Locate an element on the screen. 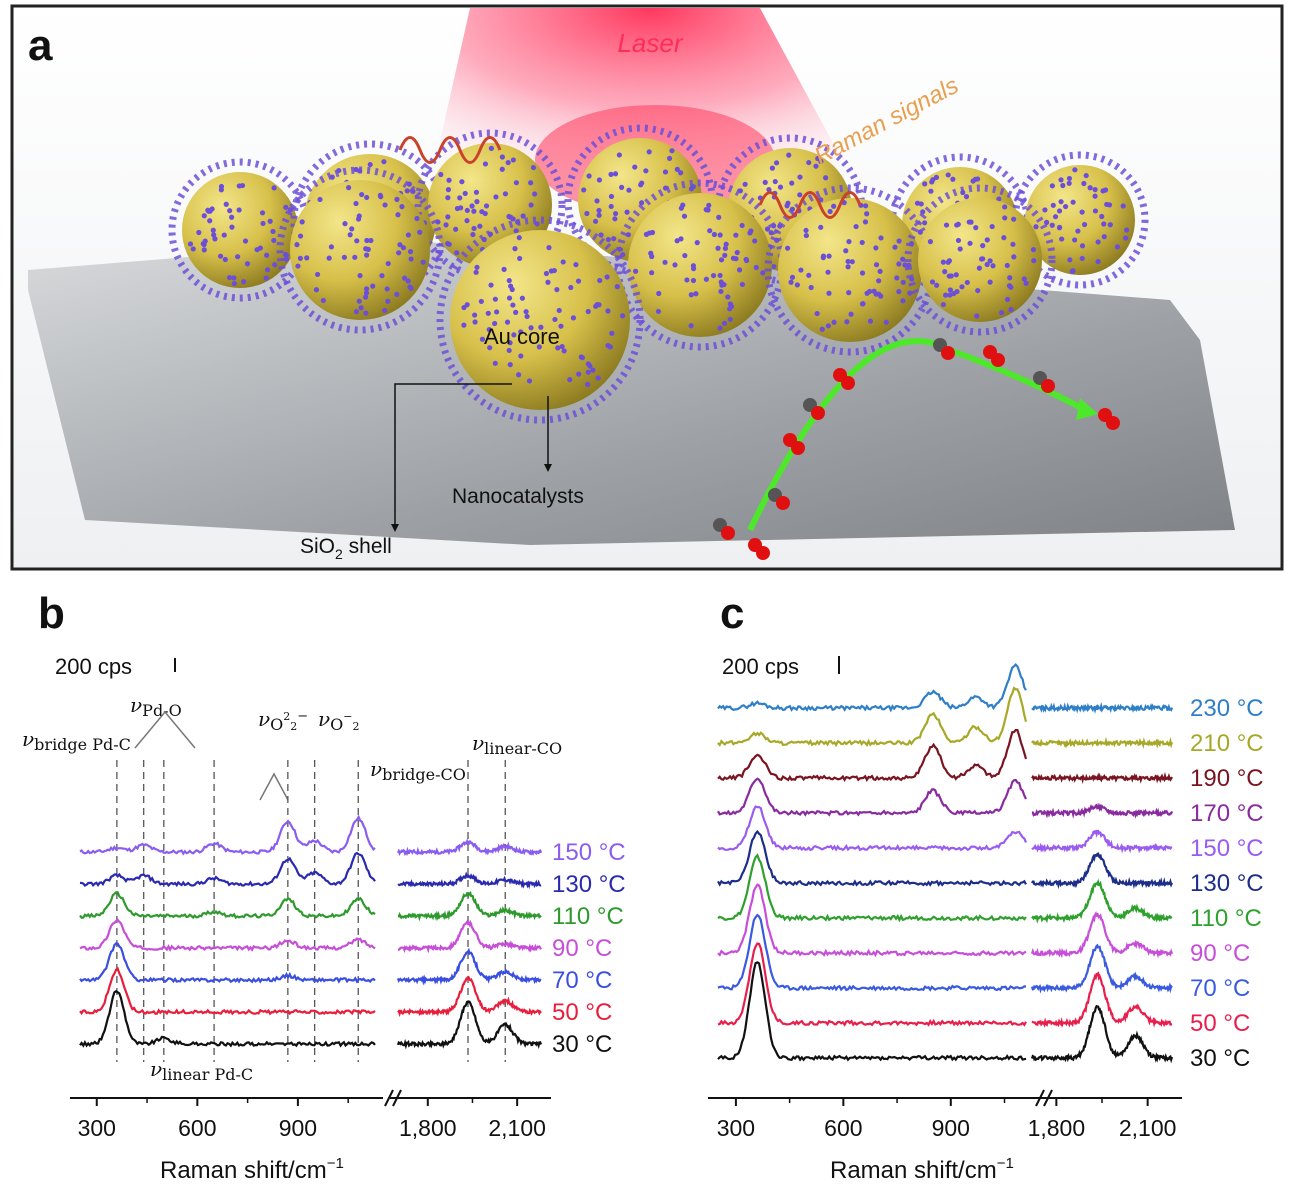 This screenshot has width=1290, height=1199. series-label: 50 °C is located at coordinates (1220, 1023).